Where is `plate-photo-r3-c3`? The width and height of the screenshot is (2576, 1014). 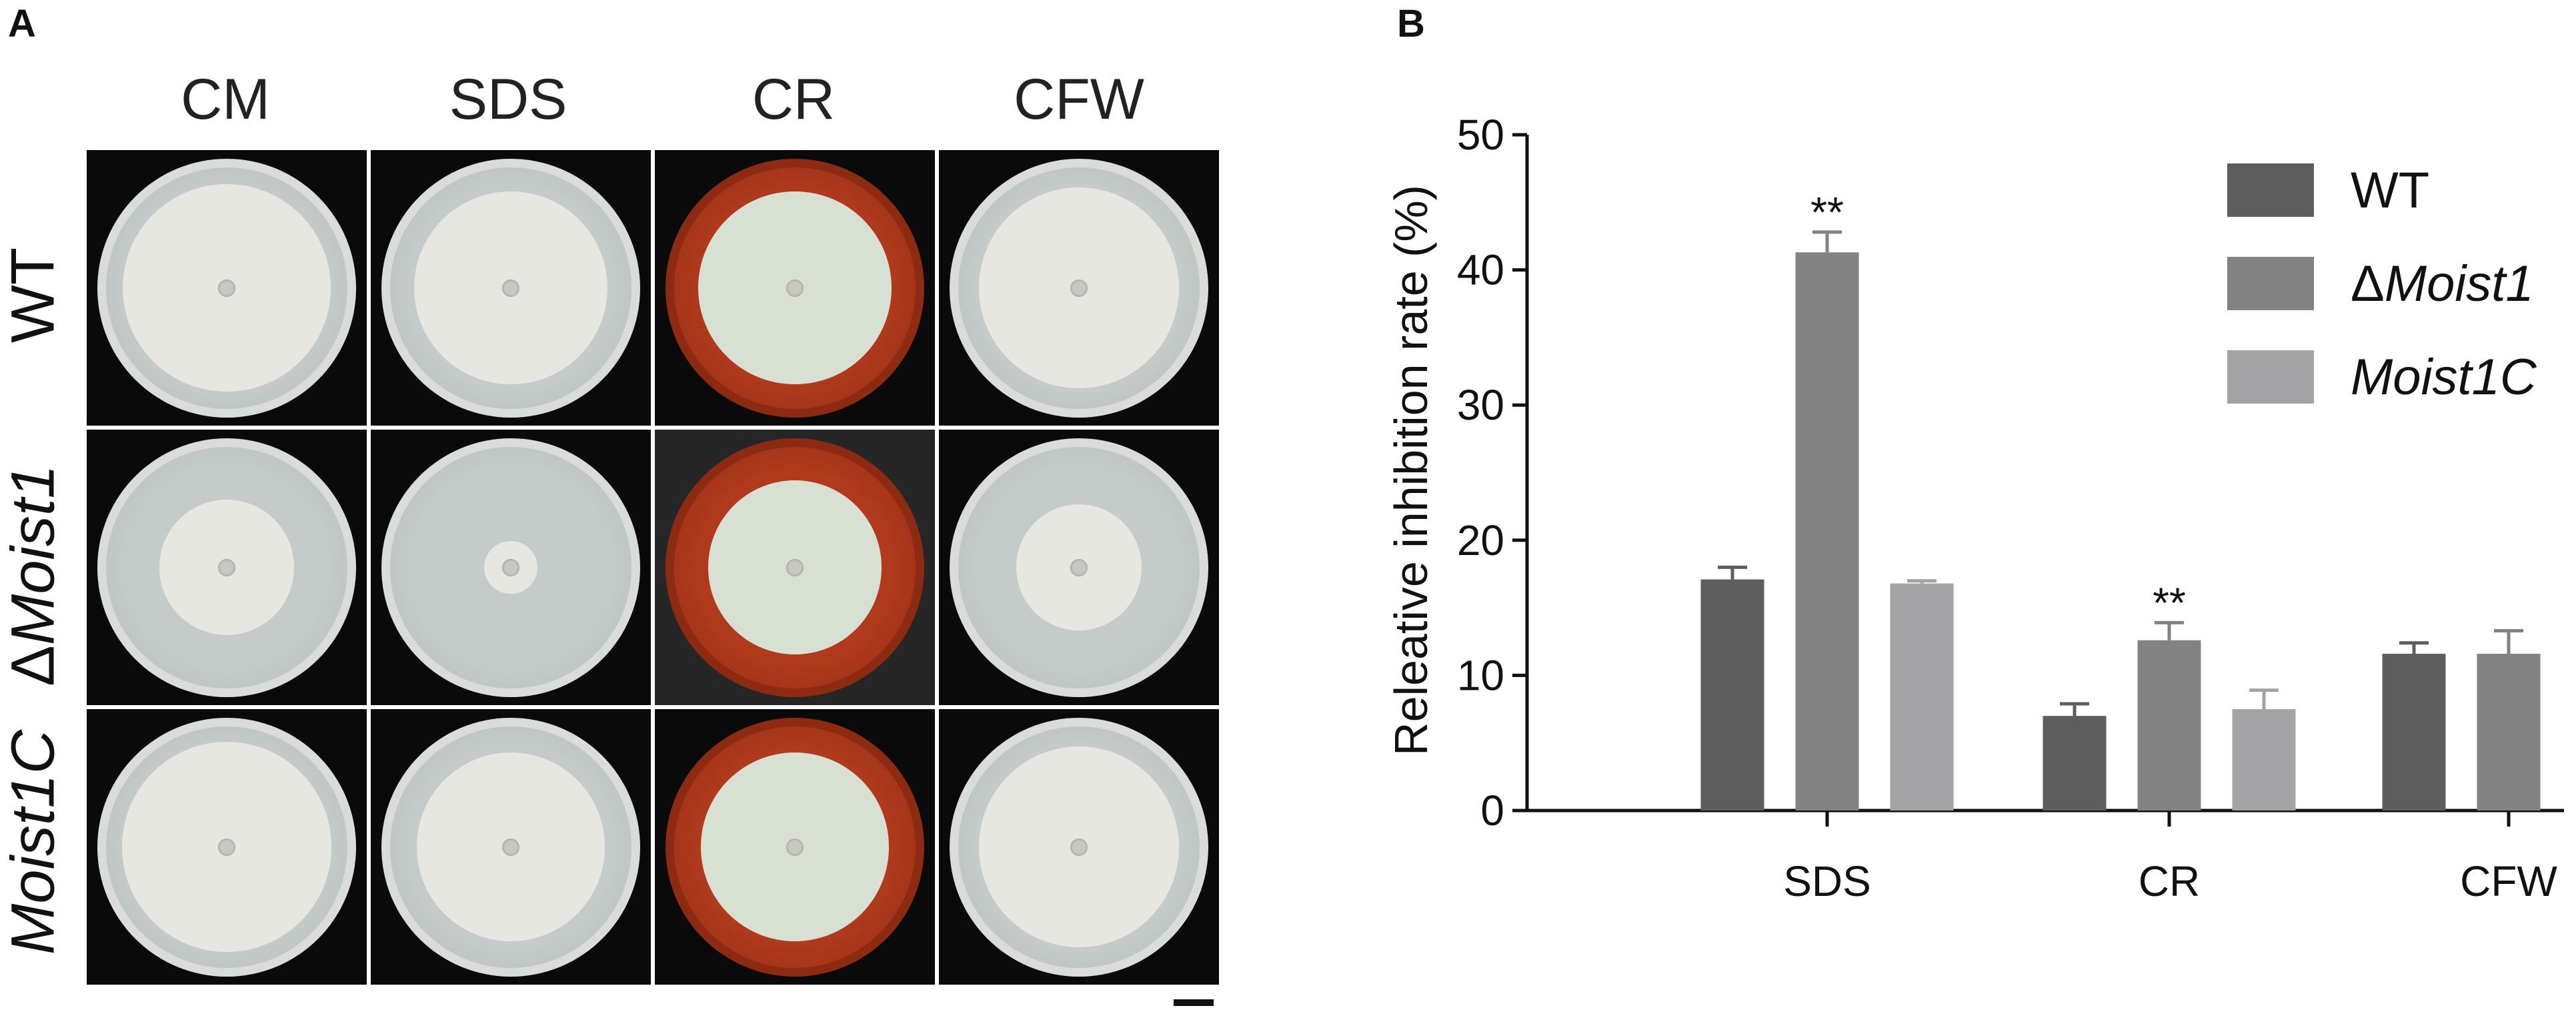
plate-photo-r3-c3 is located at coordinates (795, 847).